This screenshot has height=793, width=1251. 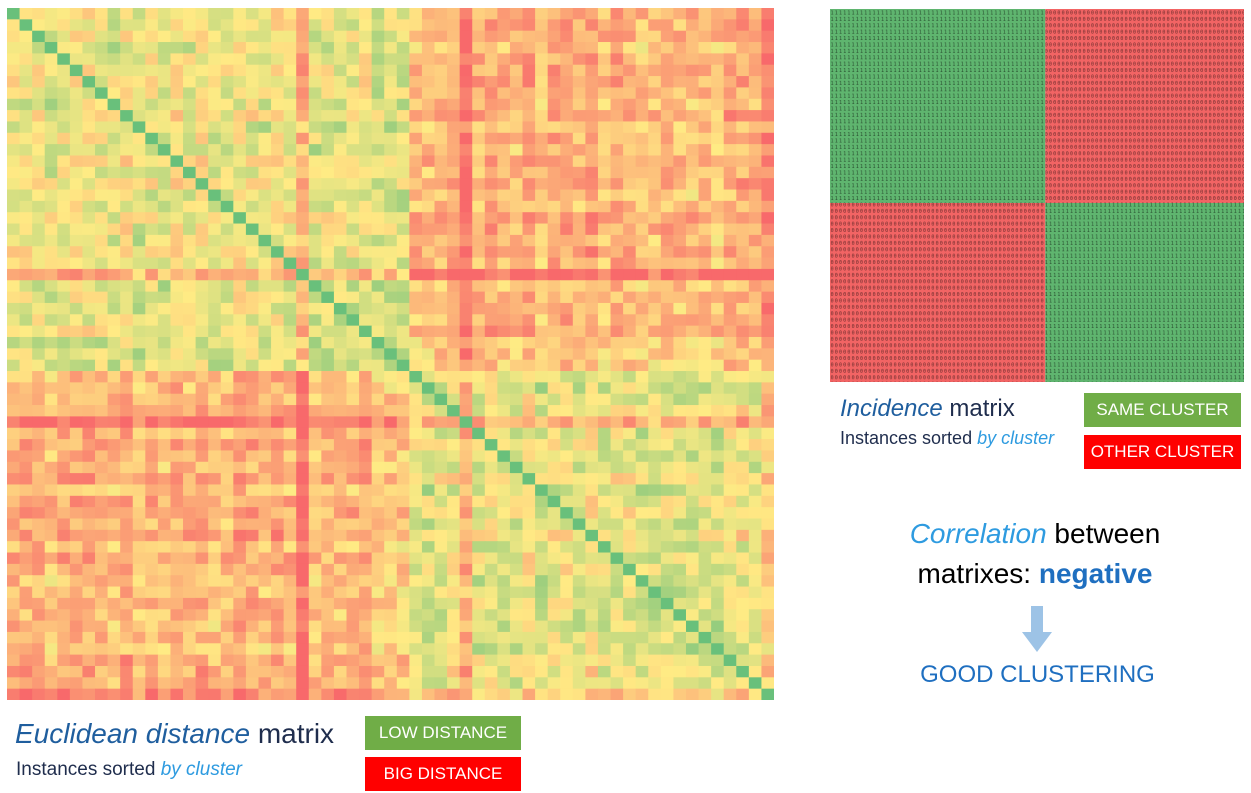 I want to click on distance-matrix-title: Euclidean distance matrix, so click(x=174, y=734).